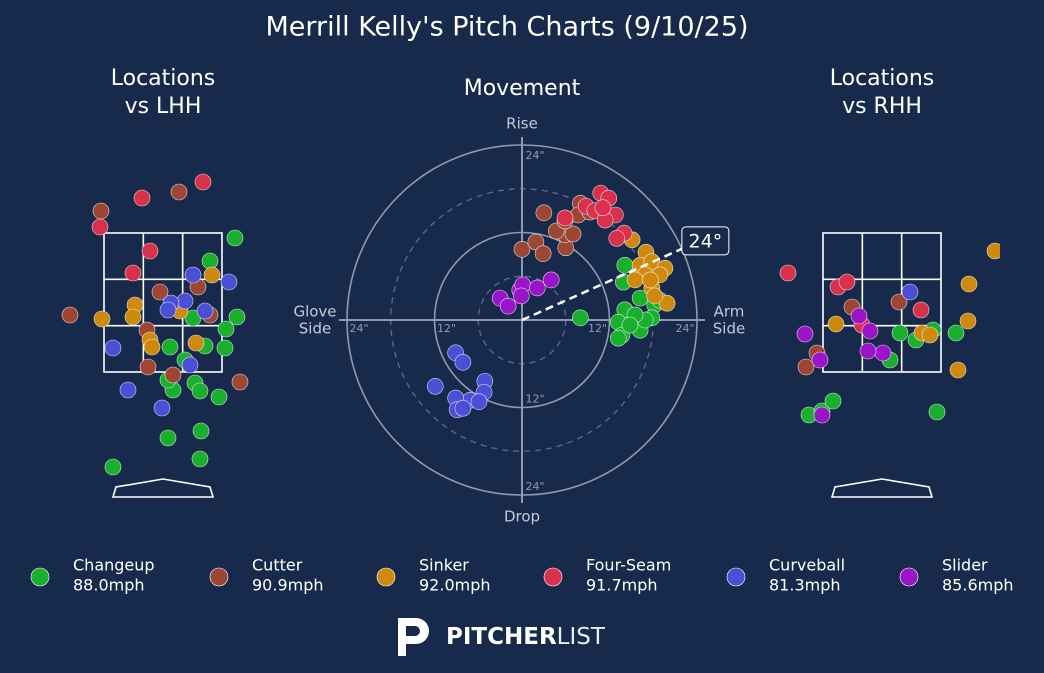  What do you see at coordinates (314, 312) in the screenshot?
I see `axis-label: Glove` at bounding box center [314, 312].